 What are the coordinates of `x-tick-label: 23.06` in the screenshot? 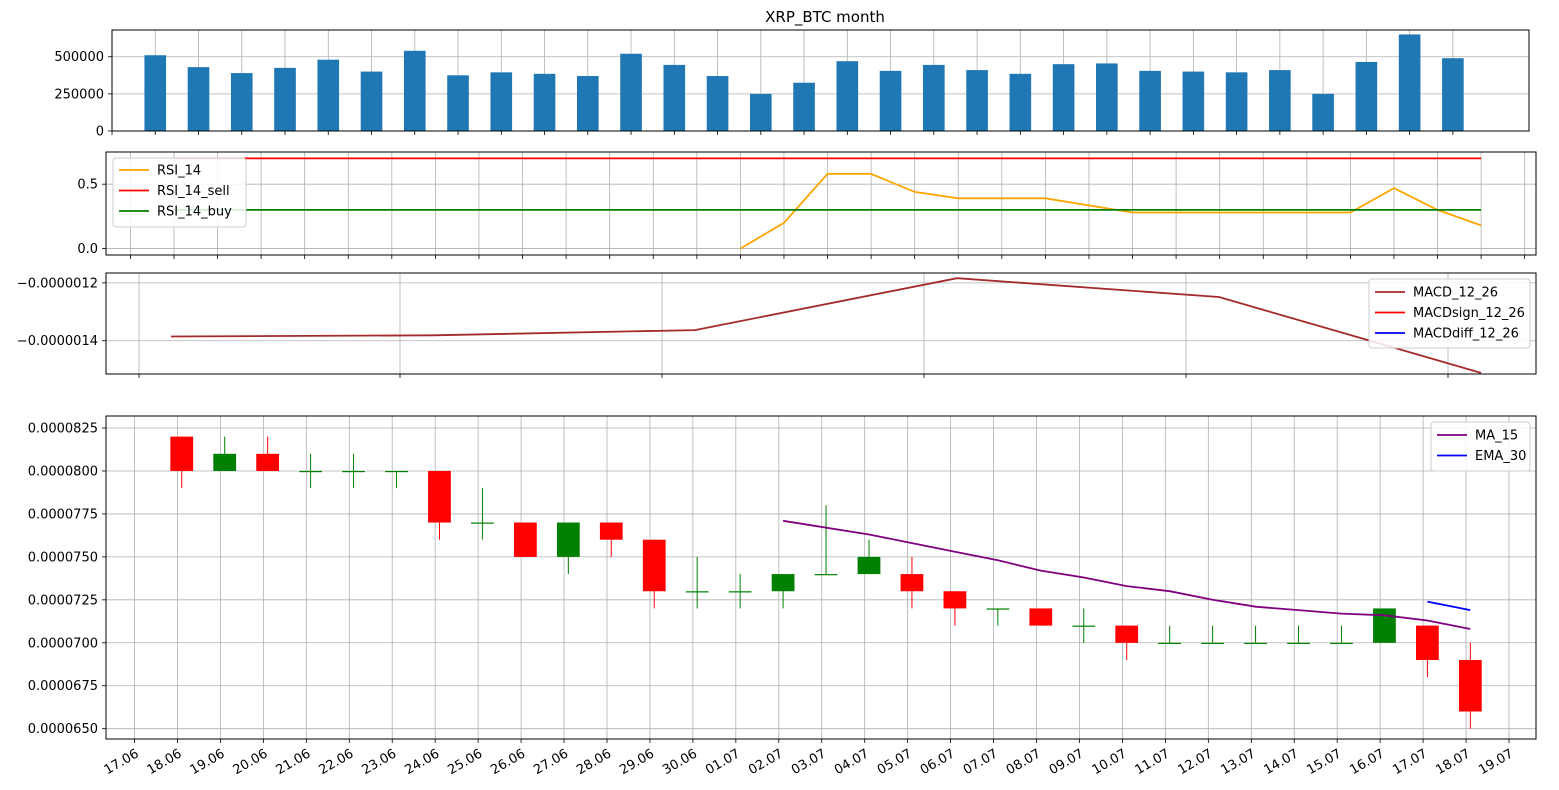 It's located at (379, 762).